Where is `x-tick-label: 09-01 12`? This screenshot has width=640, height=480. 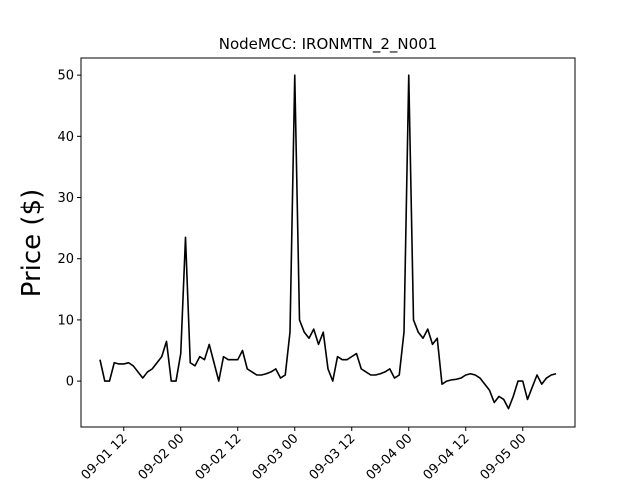 x-tick-label: 09-01 12 is located at coordinates (105, 455).